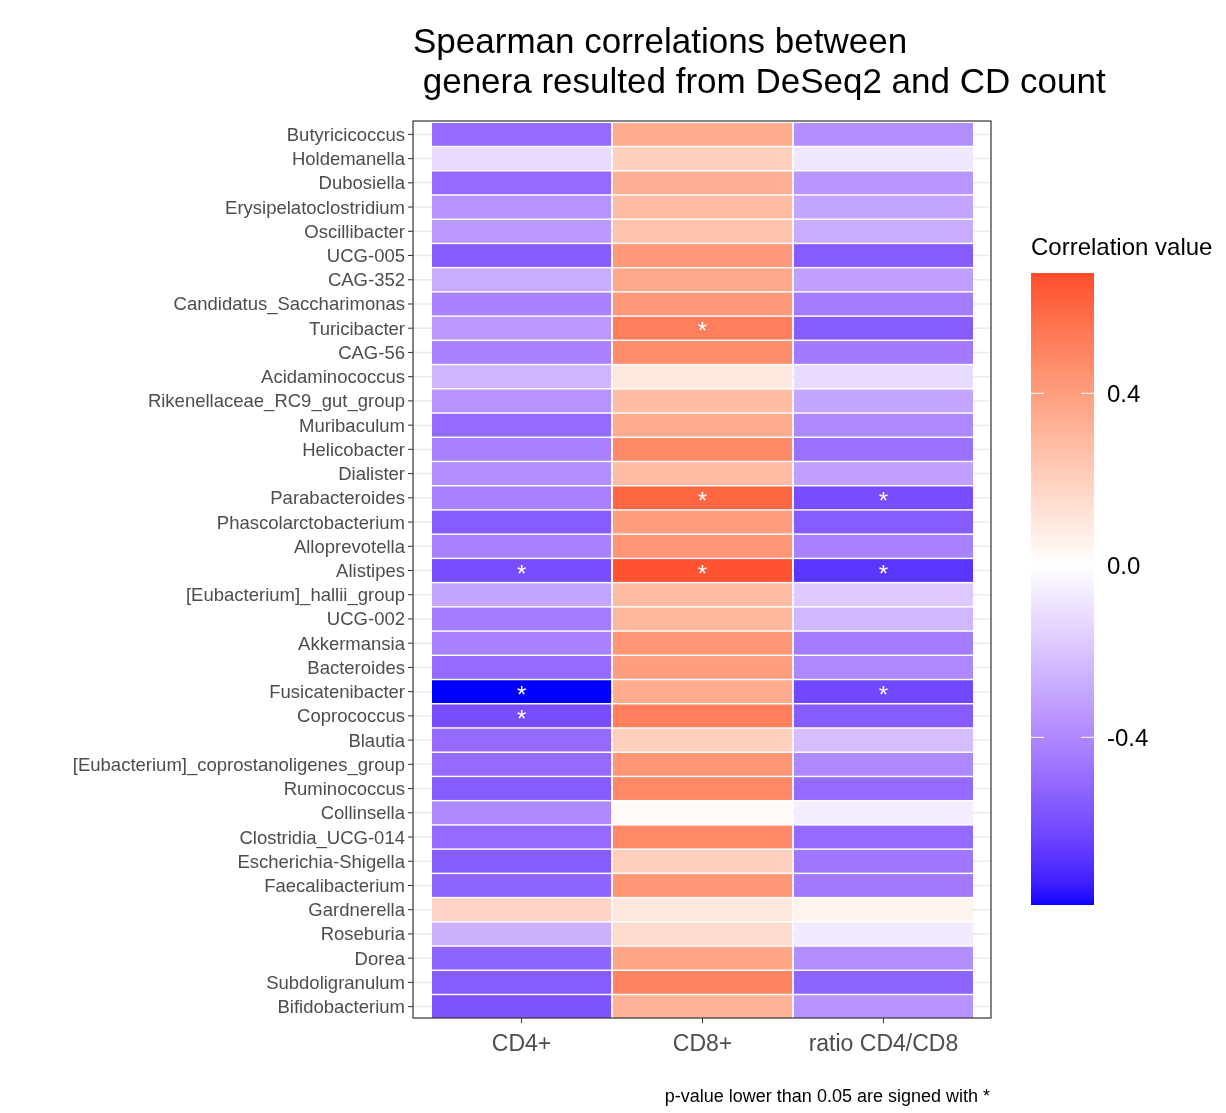 This screenshot has height=1113, width=1226. I want to click on y-tick-label: Blautia, so click(377, 740).